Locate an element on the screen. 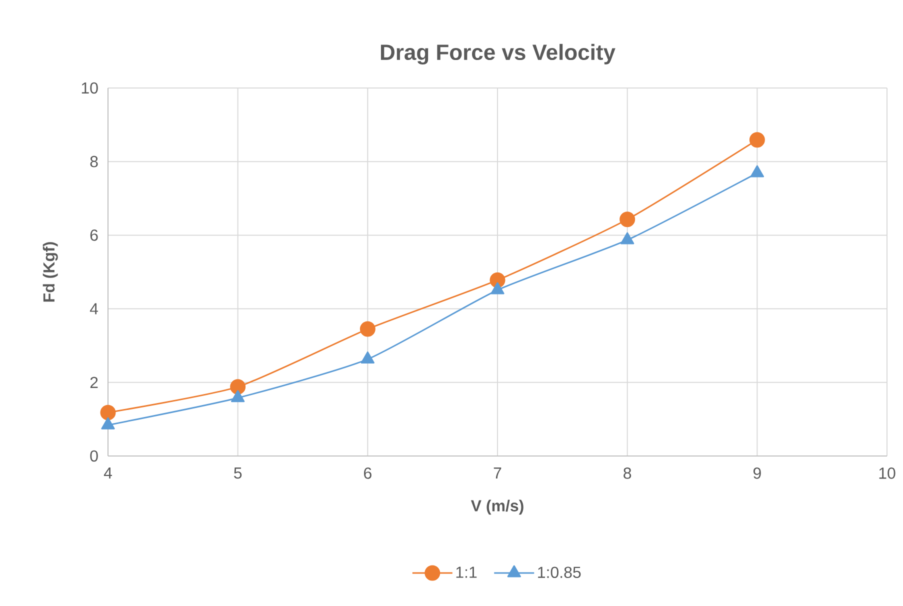 This screenshot has width=903, height=606. legend-label: 1:0.85 is located at coordinates (559, 572).